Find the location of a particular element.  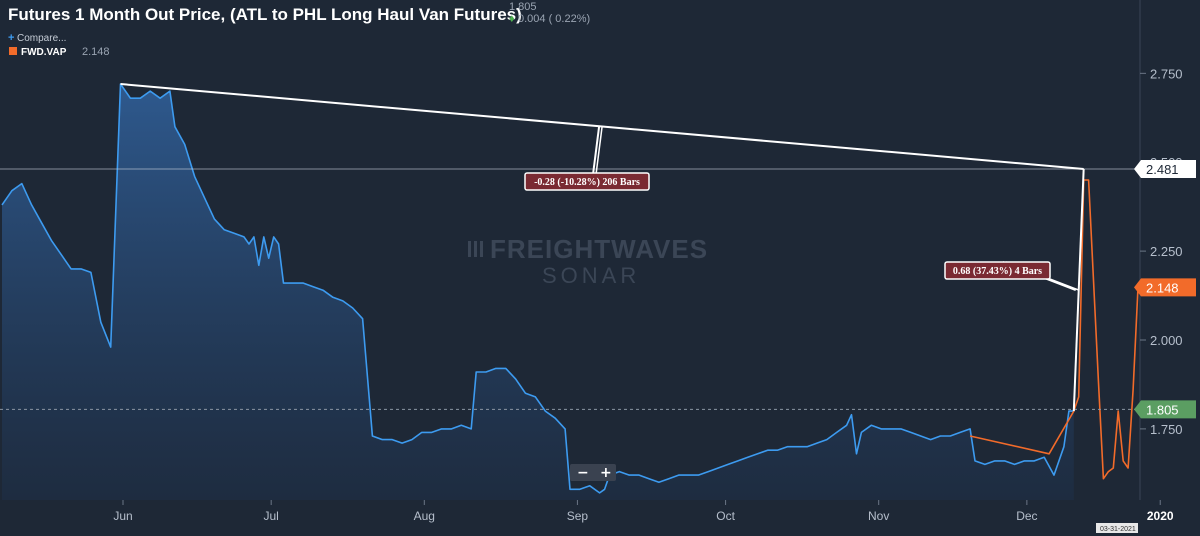

zoom-out-button: − is located at coordinates (583, 473).